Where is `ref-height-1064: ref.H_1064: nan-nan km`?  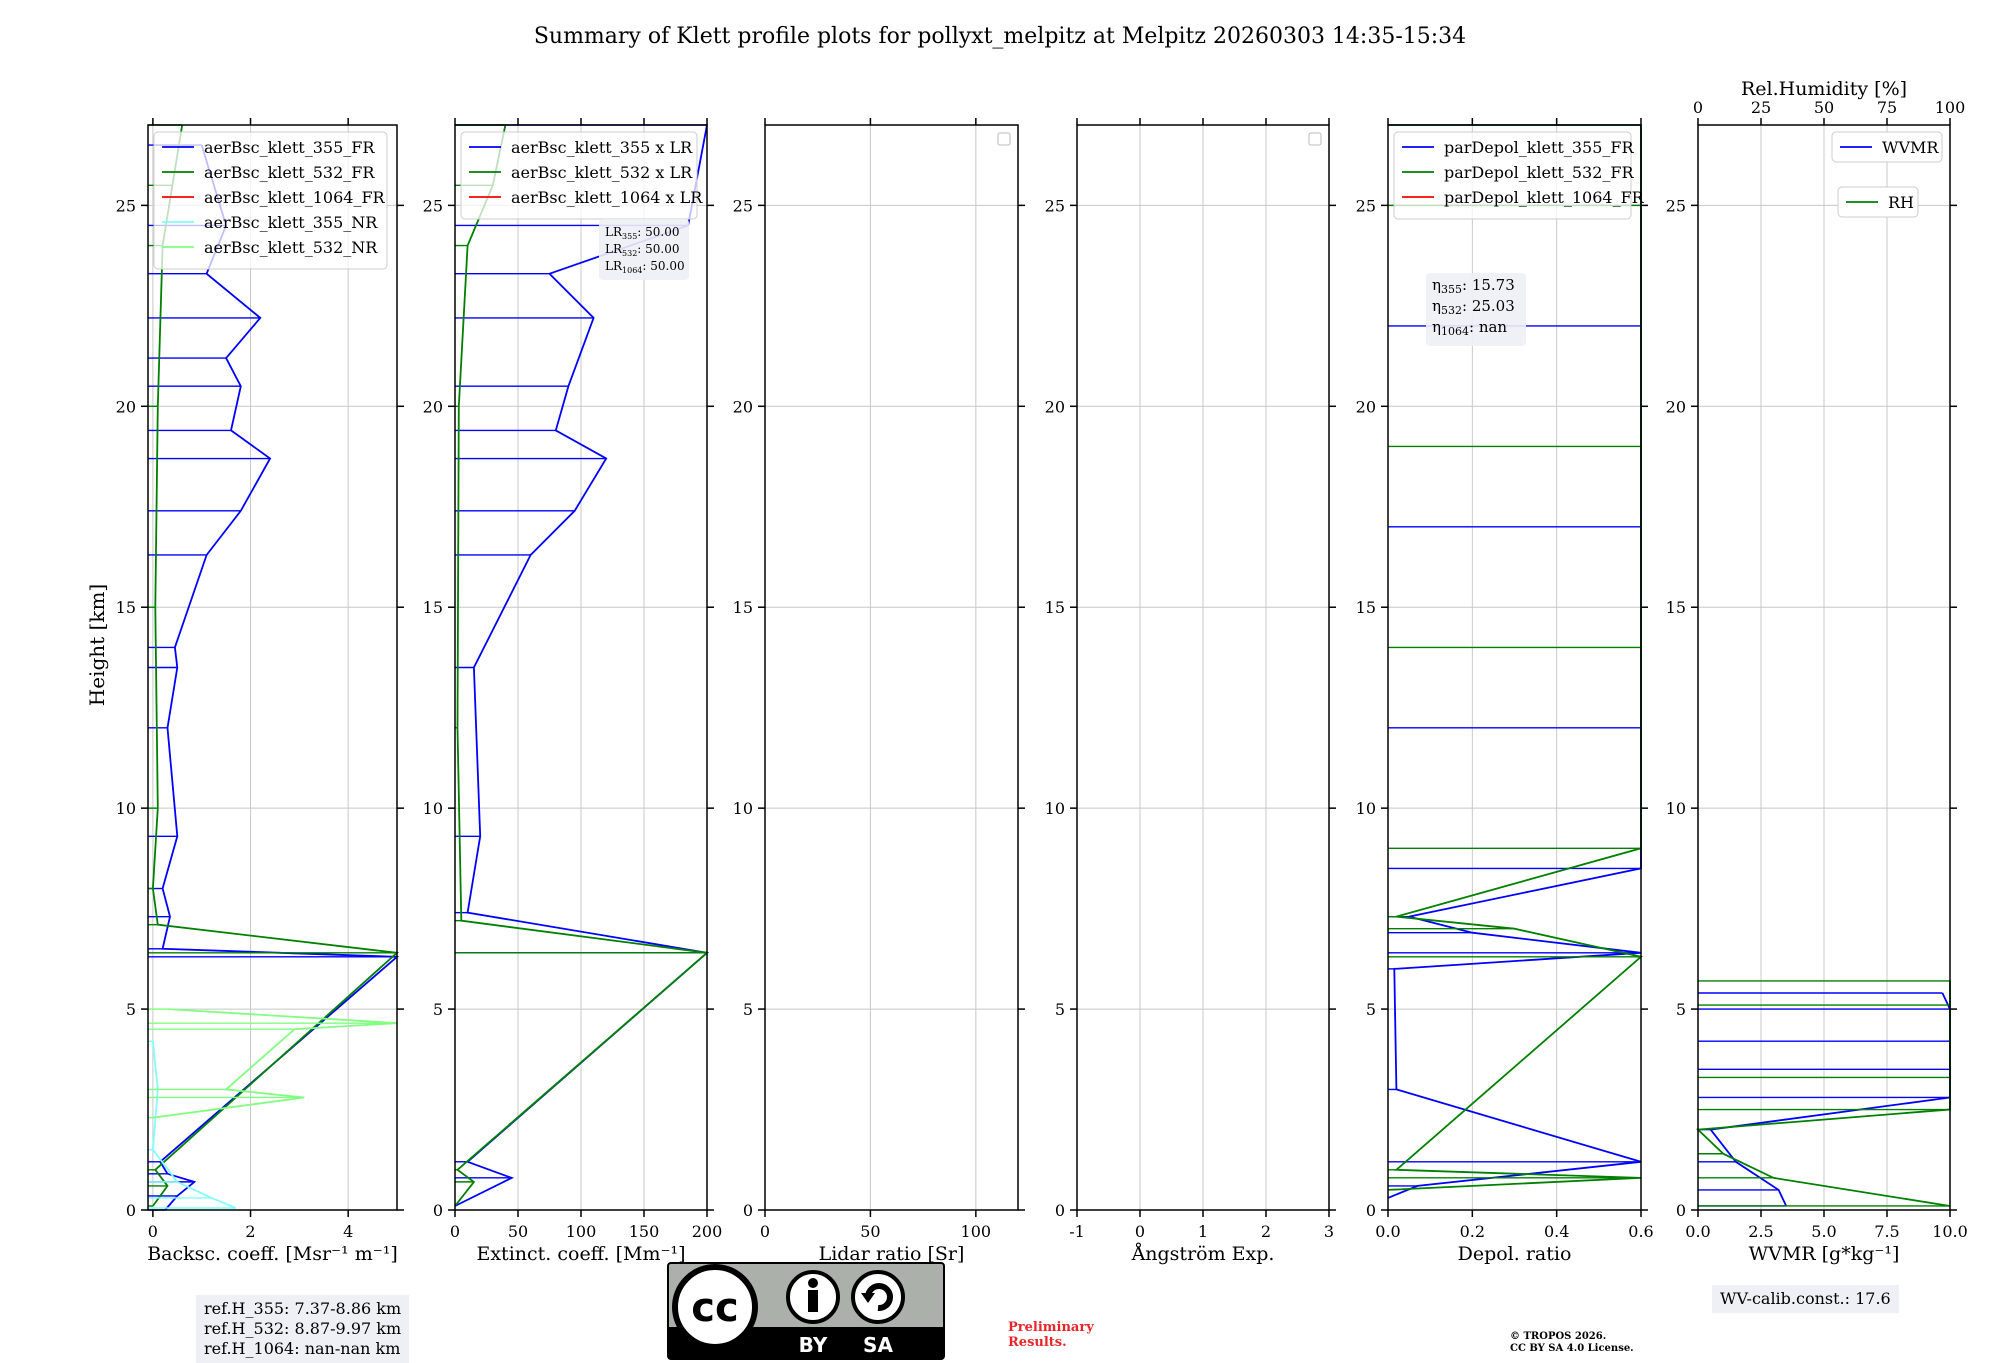
ref-height-1064: ref.H_1064: nan-nan km is located at coordinates (302, 1348).